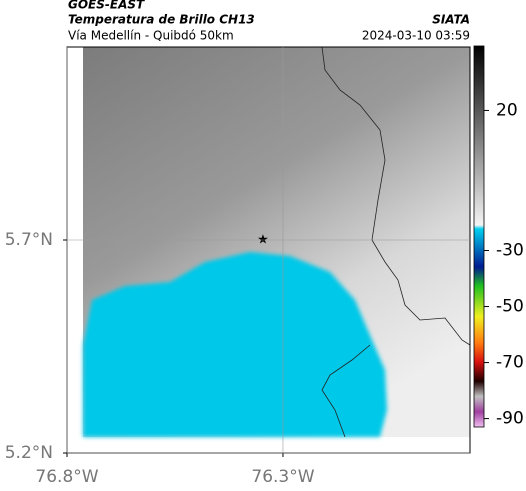 Image resolution: width=526 pixels, height=491 pixels. Describe the element at coordinates (510, 251) in the screenshot. I see `colorbar-tick-label: -30` at that location.